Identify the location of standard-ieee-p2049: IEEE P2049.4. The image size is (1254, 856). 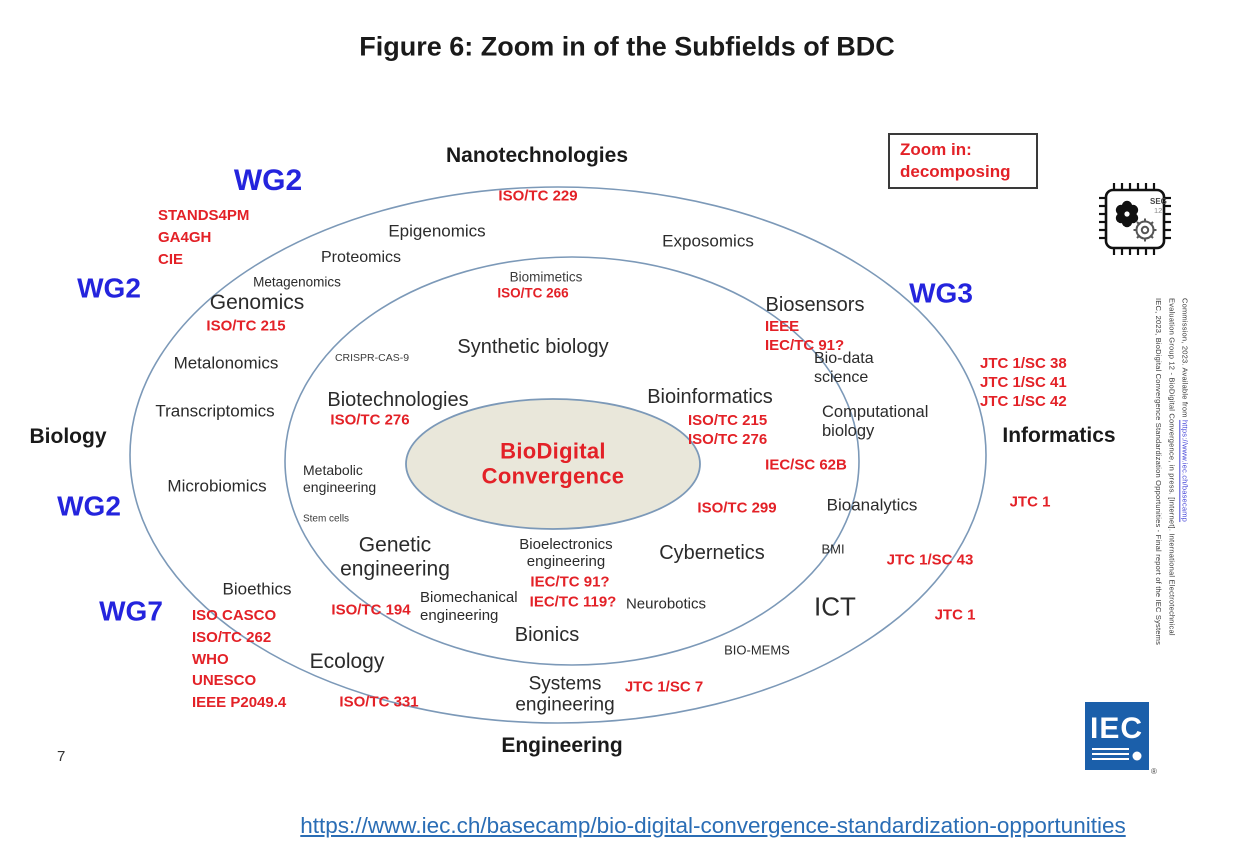
(239, 702).